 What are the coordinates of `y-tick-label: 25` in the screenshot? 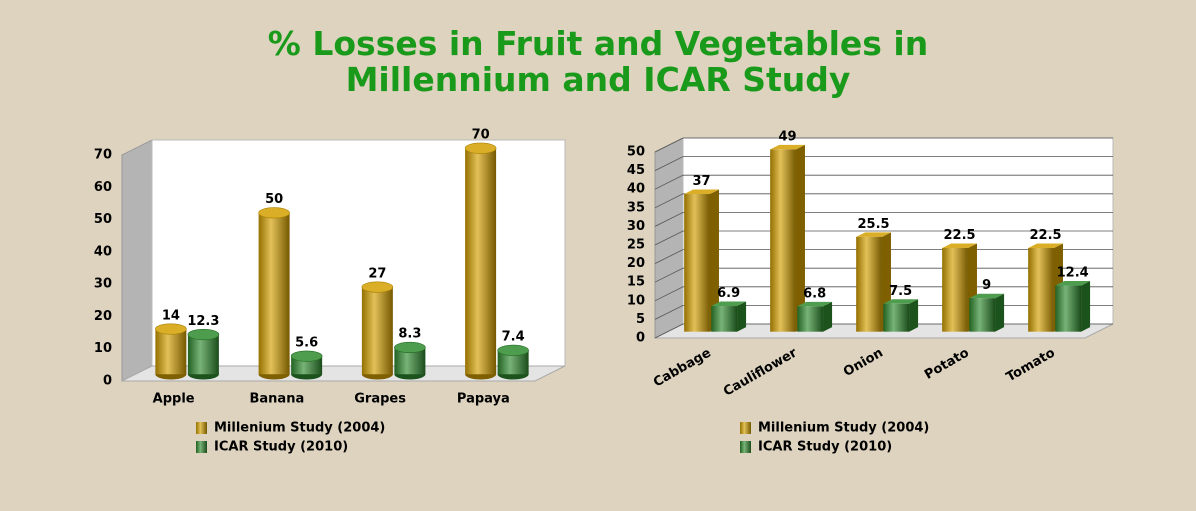 It's located at (636, 245).